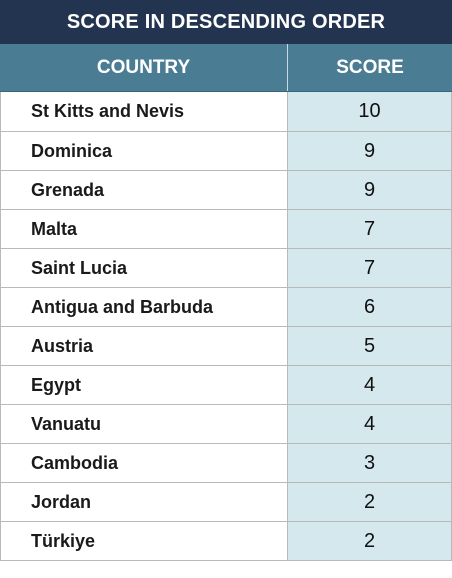 This screenshot has height=578, width=452. I want to click on score-cell: 10, so click(370, 111).